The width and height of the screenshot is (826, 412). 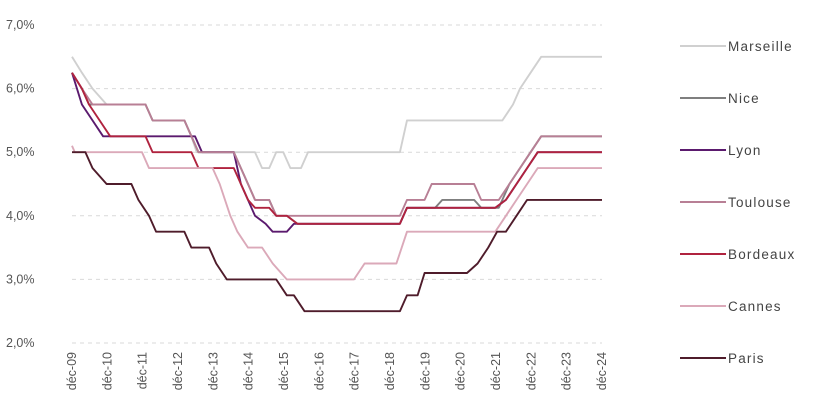 I want to click on x-tick-label: déc-13, so click(x=213, y=371).